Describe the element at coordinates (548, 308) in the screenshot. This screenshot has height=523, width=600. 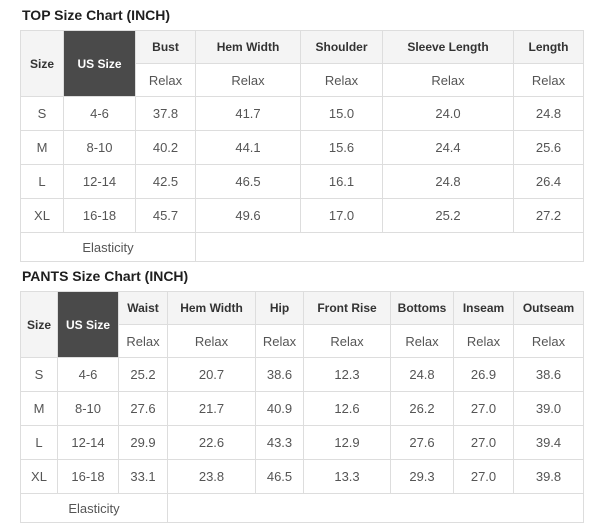
I see `column-header-outseam: Outseam` at that location.